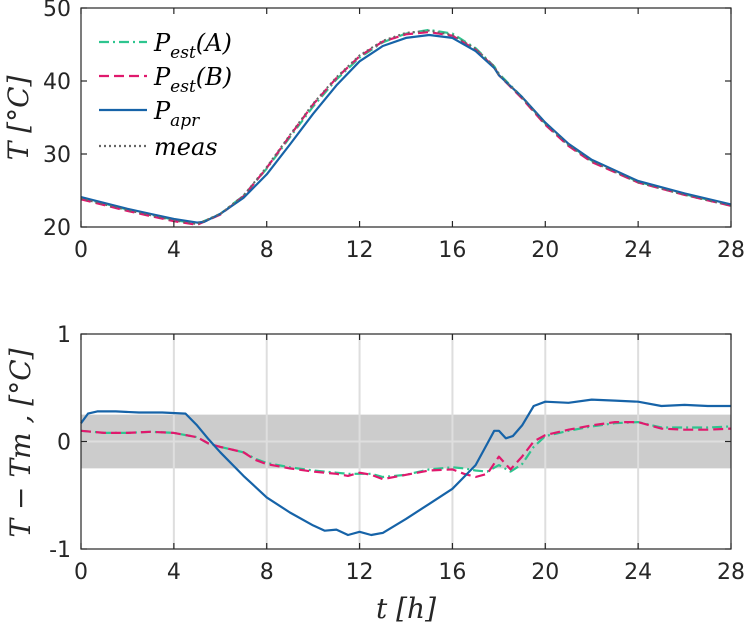  What do you see at coordinates (18, 118) in the screenshot?
I see `temperature-ylabel: T [°C]` at bounding box center [18, 118].